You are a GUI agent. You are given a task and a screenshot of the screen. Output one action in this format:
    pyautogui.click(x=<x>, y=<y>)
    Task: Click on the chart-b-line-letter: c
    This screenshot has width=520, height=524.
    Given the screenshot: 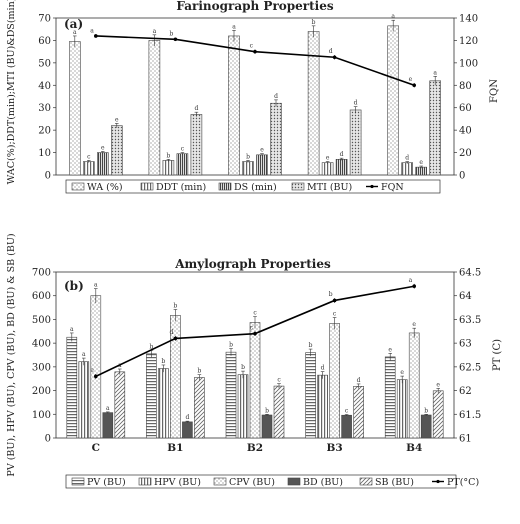 What is the action you would take?
    pyautogui.click(x=252, y=327)
    